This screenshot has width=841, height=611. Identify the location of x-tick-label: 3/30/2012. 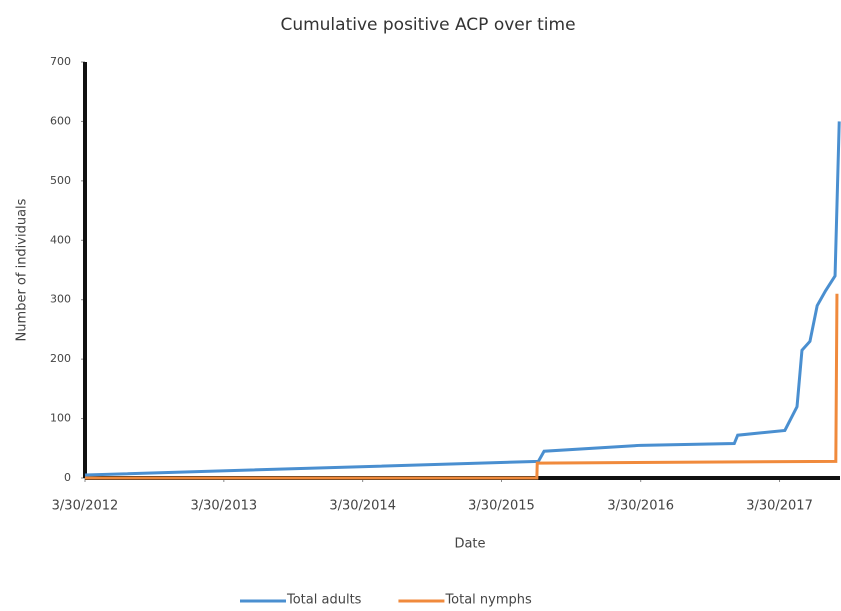
(85, 506).